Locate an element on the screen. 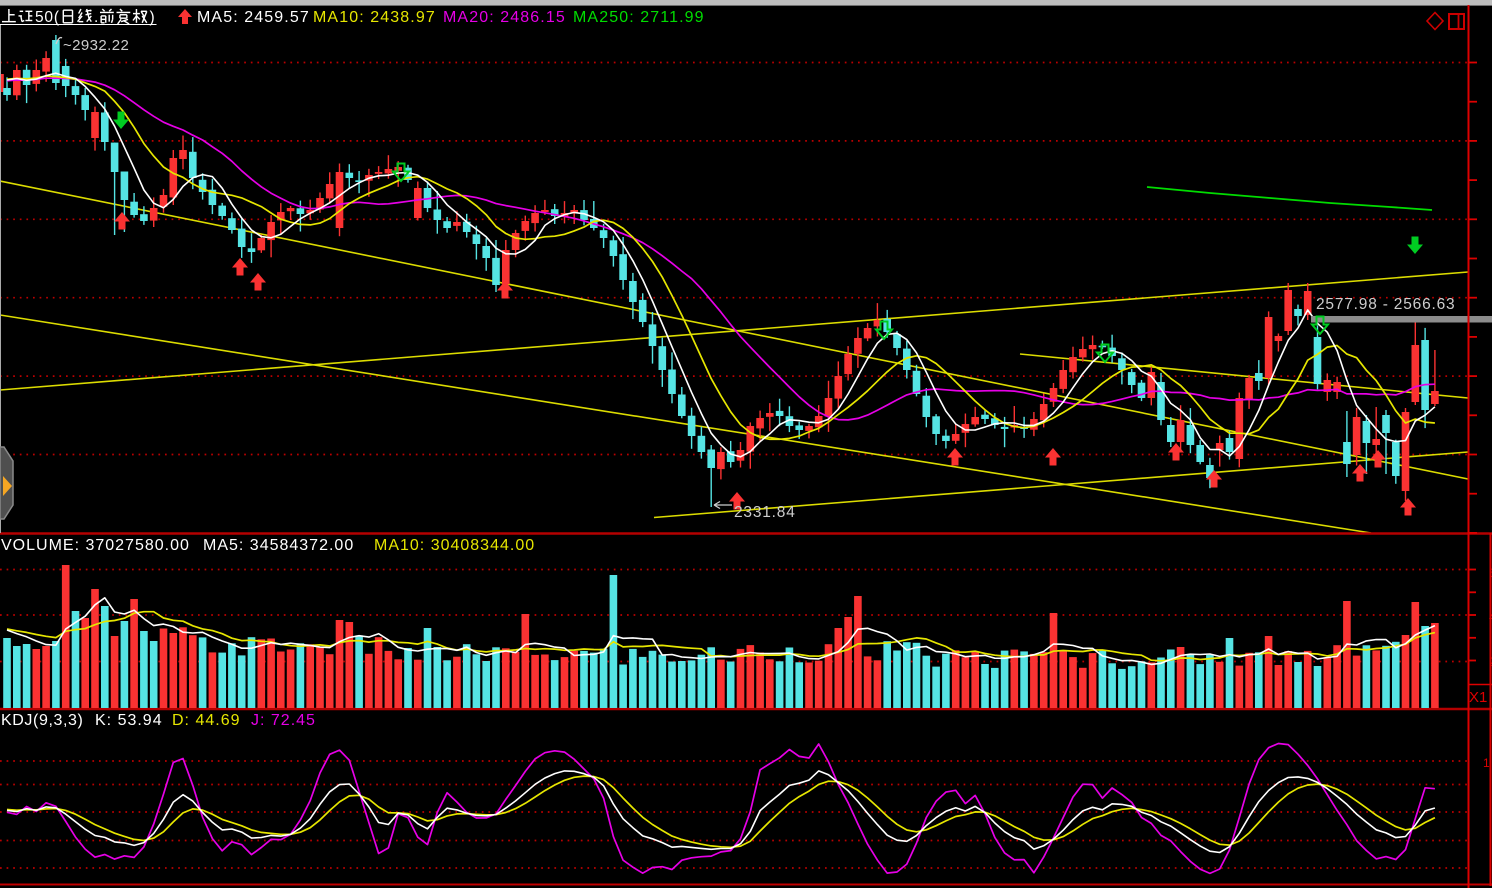 Image resolution: width=1492 pixels, height=888 pixels. svg-text: MA10: 30408344.00 is located at coordinates (454, 545).